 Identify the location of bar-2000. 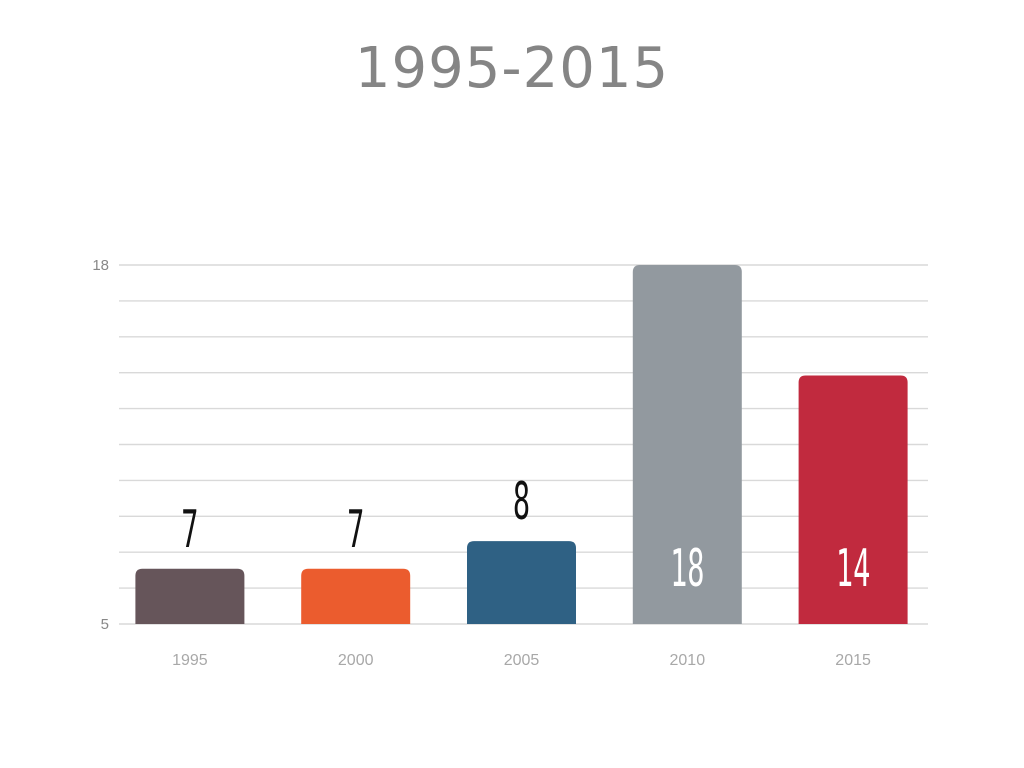
(356, 596).